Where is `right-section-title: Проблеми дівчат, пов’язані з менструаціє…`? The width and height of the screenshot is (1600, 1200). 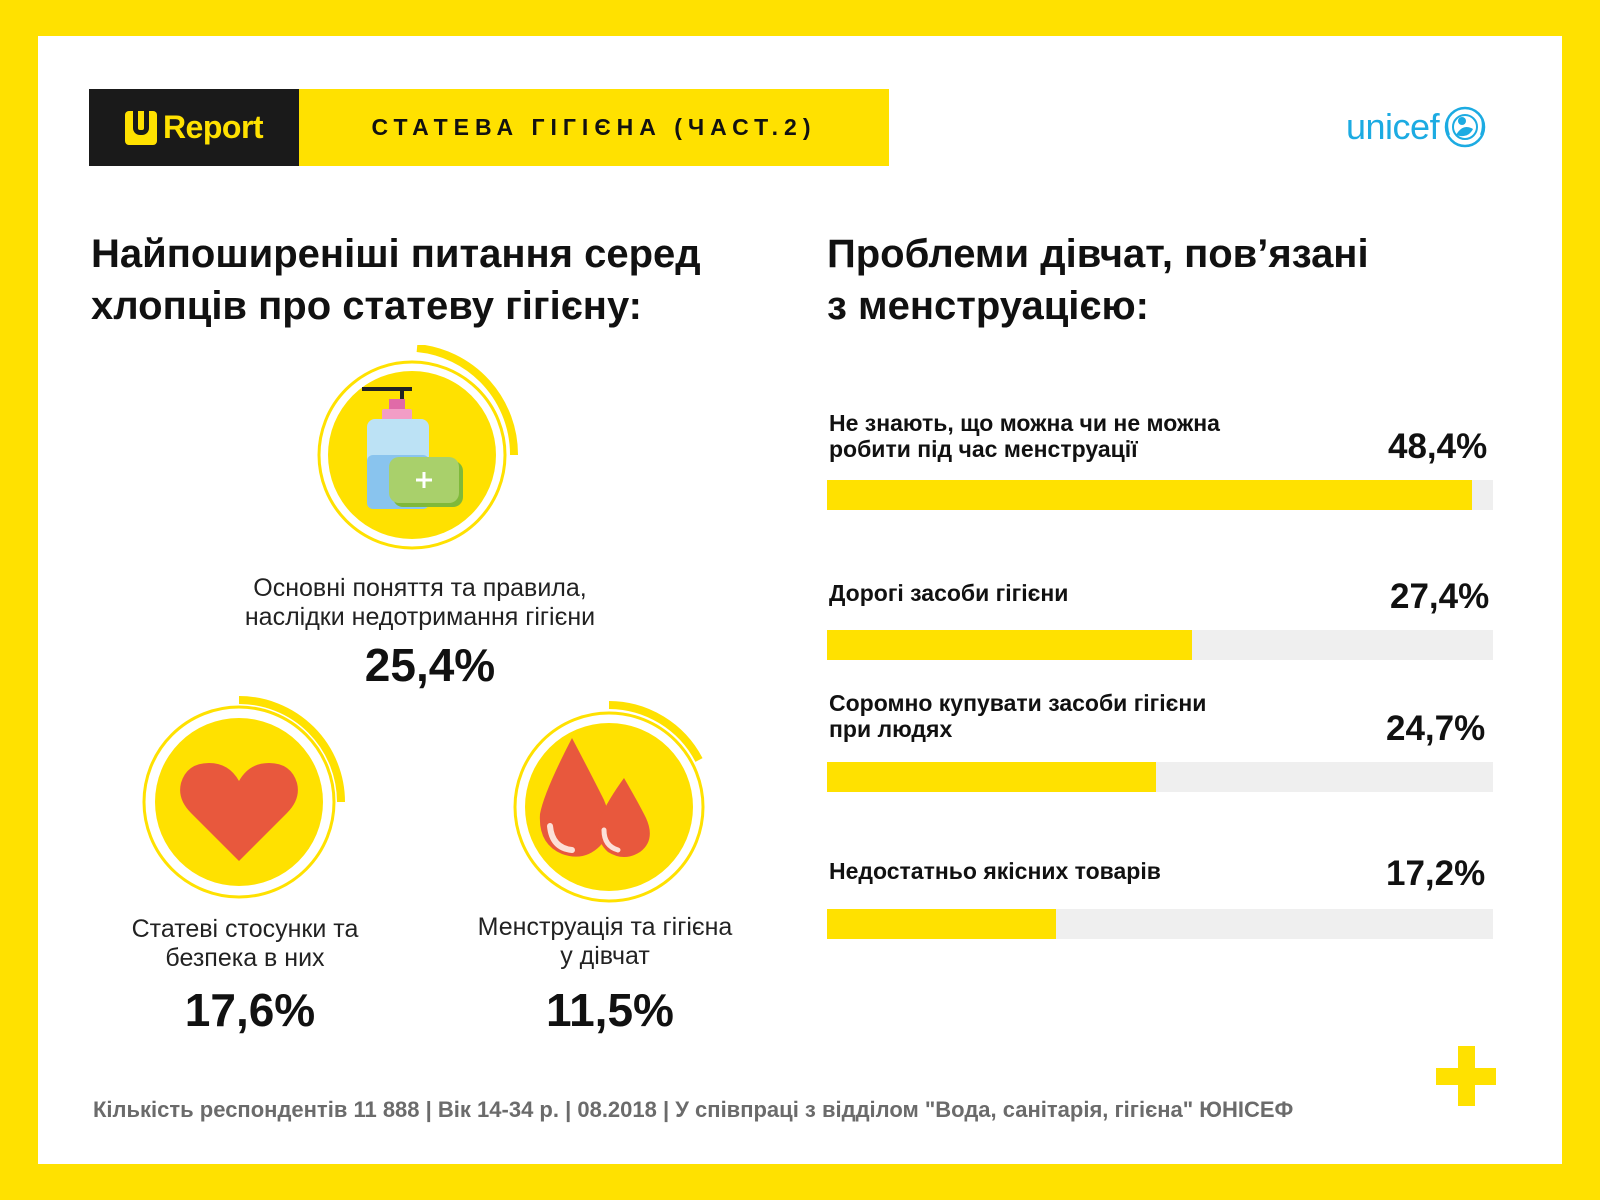
right-section-title: Проблеми дівчат, пов’язані з менструаціє… is located at coordinates (1167, 280).